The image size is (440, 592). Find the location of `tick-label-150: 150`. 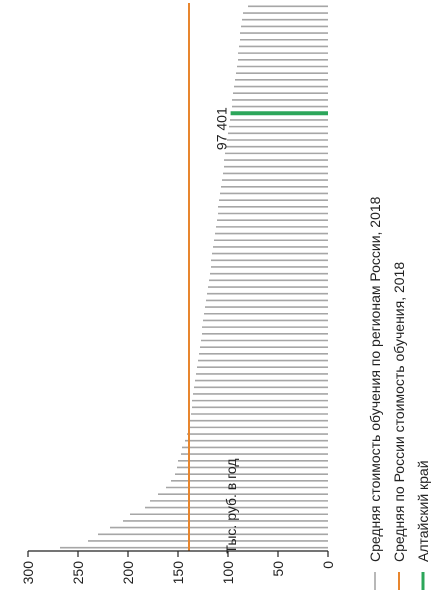

tick-label-150: 150 is located at coordinates (178, 573).